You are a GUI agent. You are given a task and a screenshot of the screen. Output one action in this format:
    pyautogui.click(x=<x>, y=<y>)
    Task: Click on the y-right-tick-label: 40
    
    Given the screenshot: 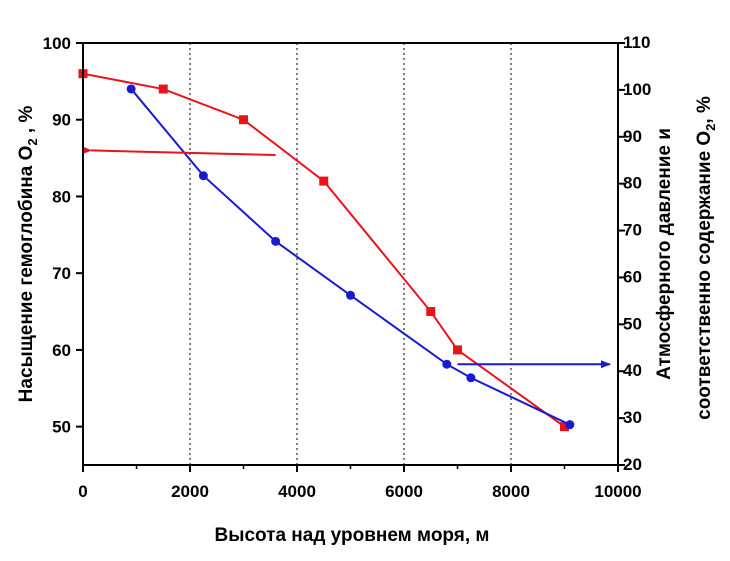 What is the action you would take?
    pyautogui.click(x=632, y=370)
    